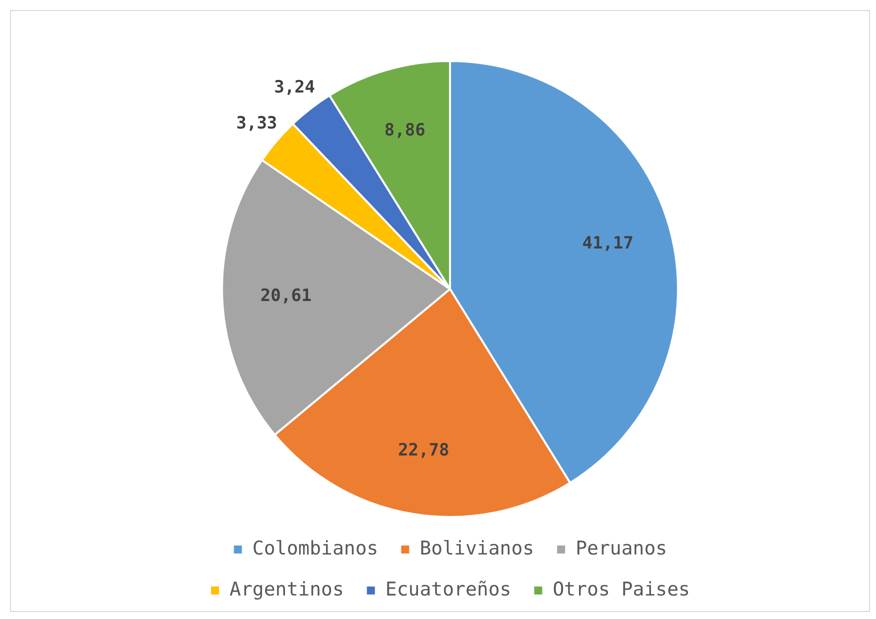 Image resolution: width=876 pixels, height=619 pixels. Describe the element at coordinates (287, 589) in the screenshot. I see `legend-label: Argentinos` at that location.